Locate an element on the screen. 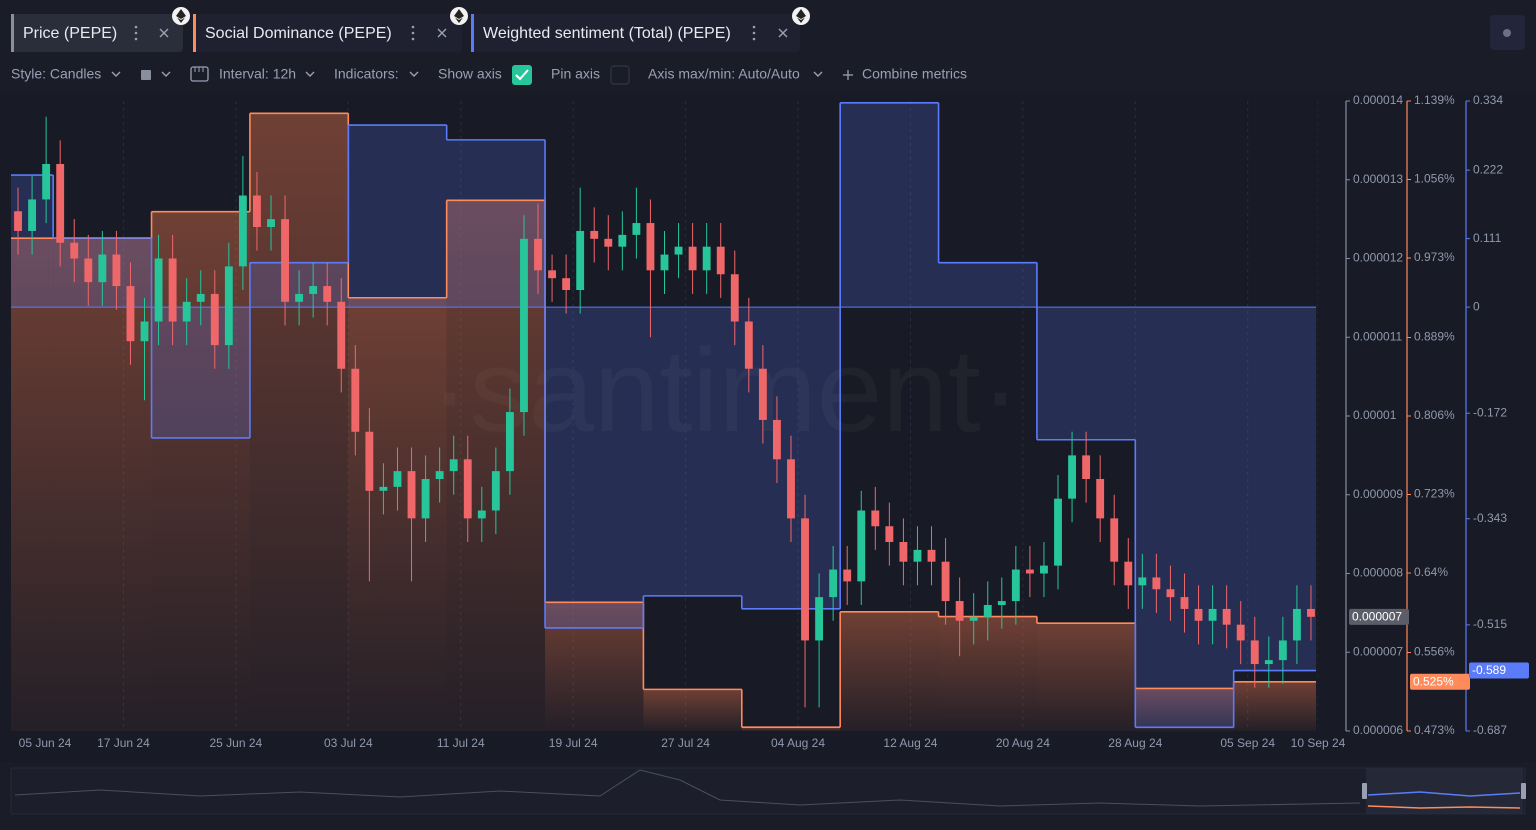 This screenshot has height=830, width=1536. navigator is located at coordinates (768, 791).